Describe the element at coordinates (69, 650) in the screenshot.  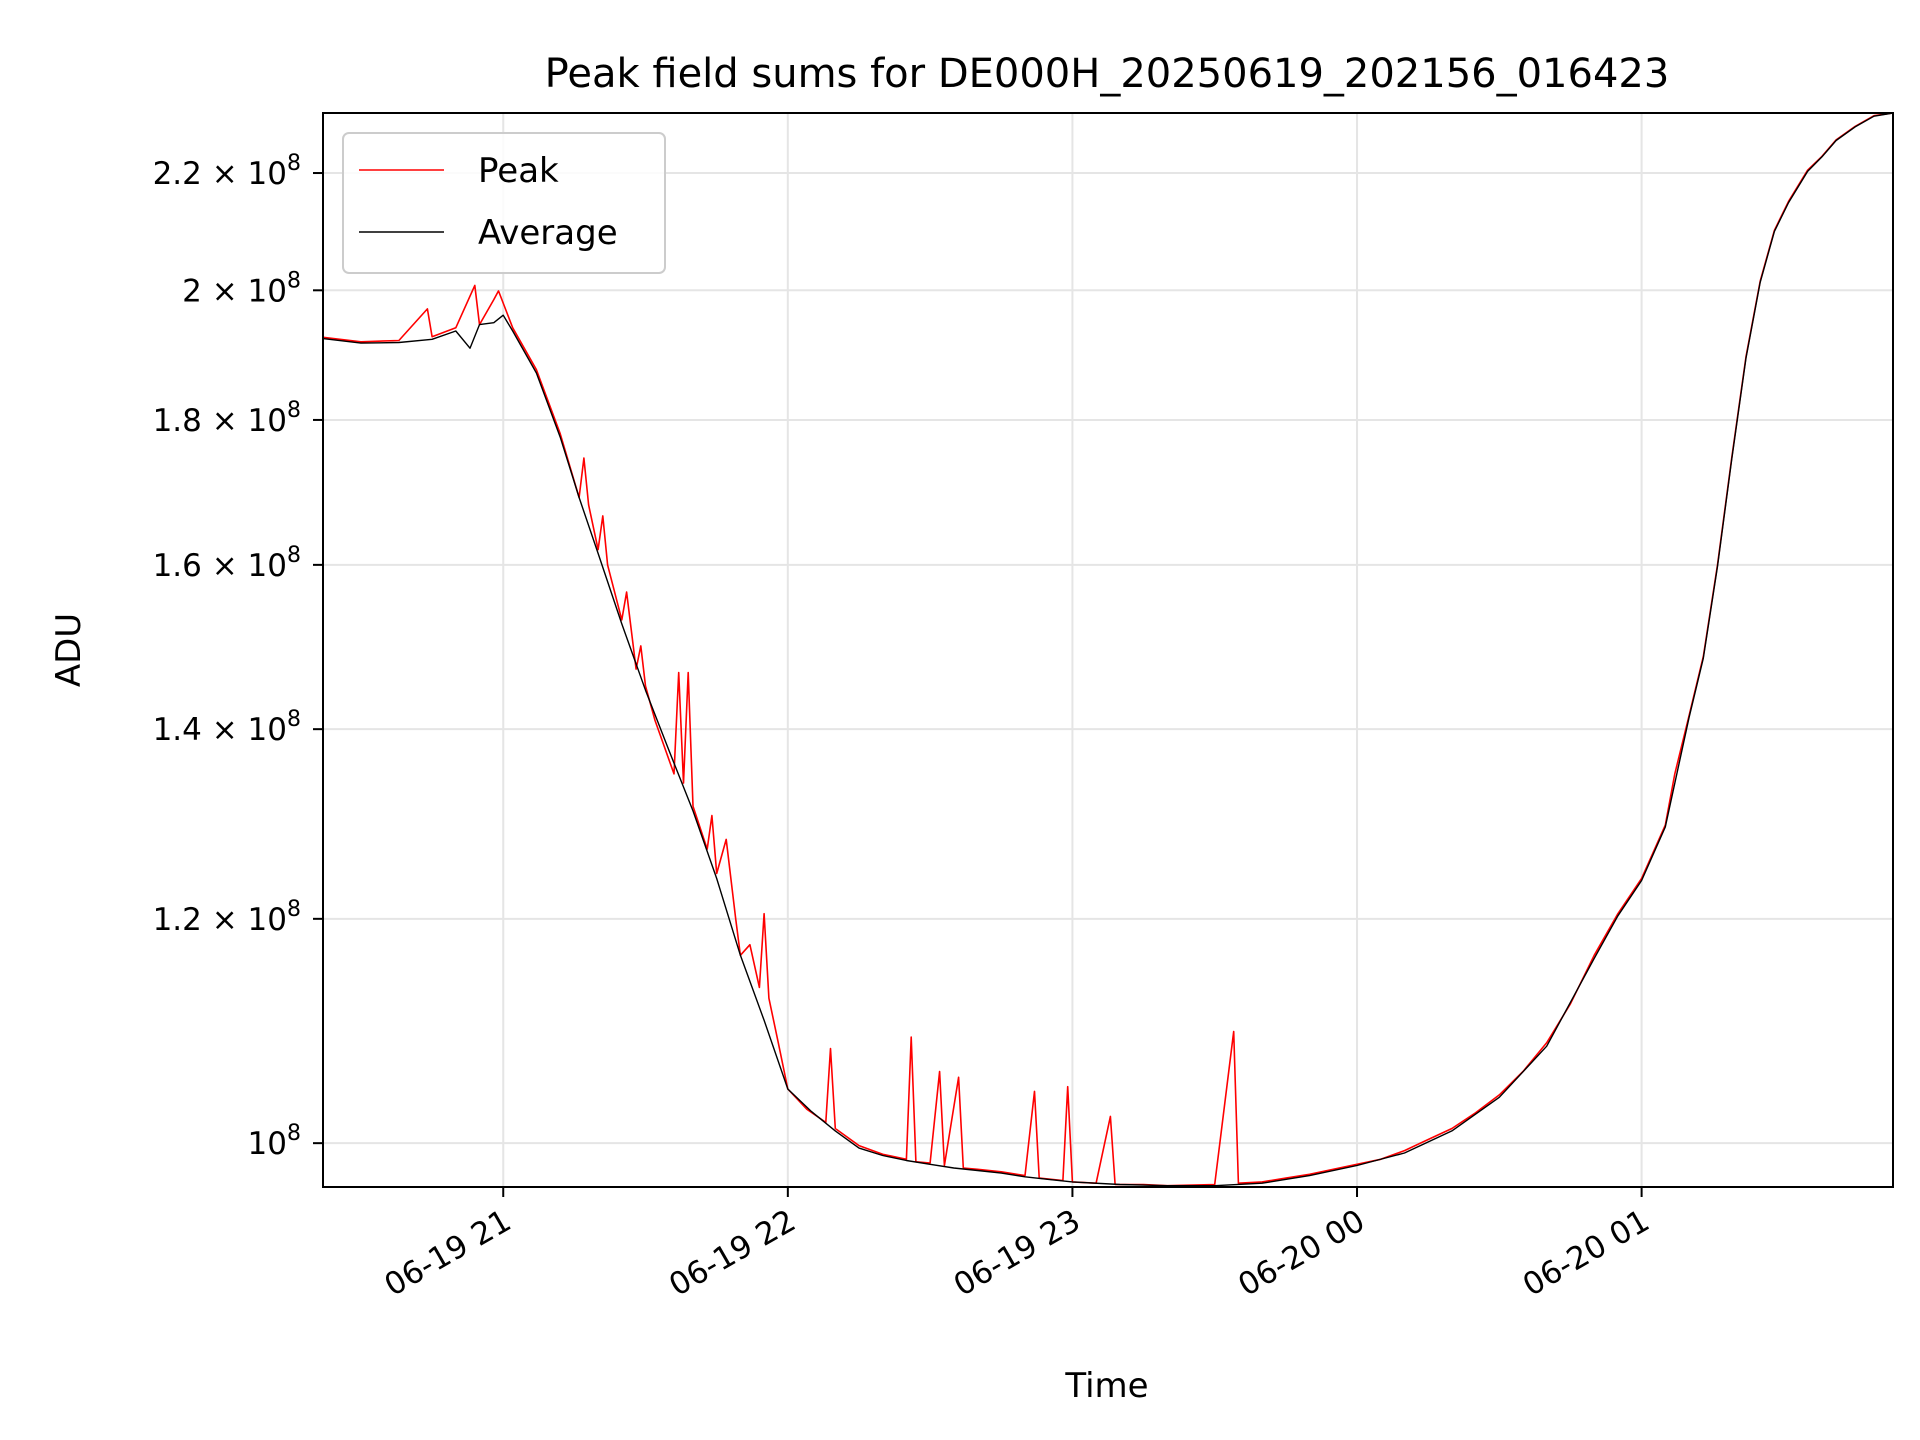
I see `y-axis-label: ADU` at that location.